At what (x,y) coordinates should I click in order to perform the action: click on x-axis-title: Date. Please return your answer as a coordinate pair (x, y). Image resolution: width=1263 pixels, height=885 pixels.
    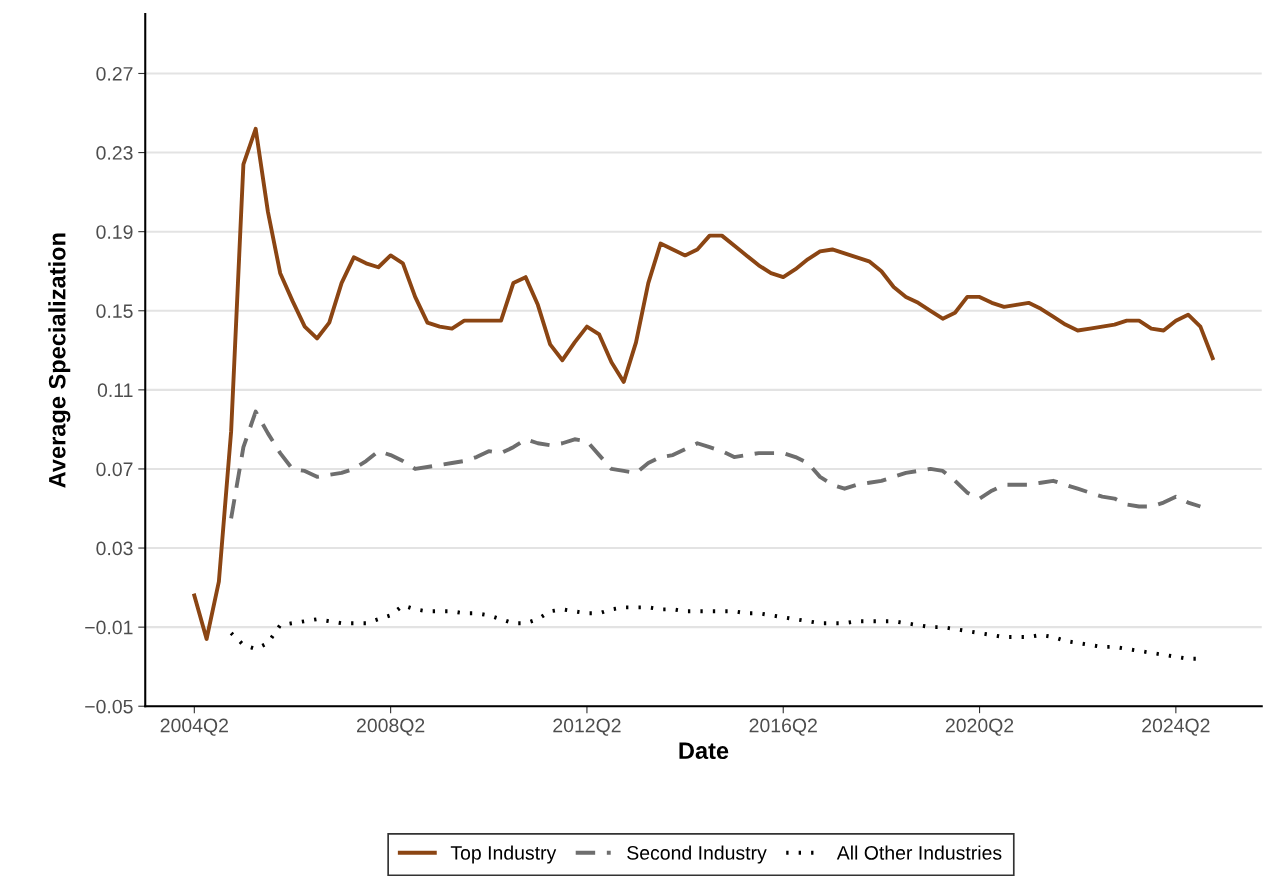
    Looking at the image, I should click on (704, 751).